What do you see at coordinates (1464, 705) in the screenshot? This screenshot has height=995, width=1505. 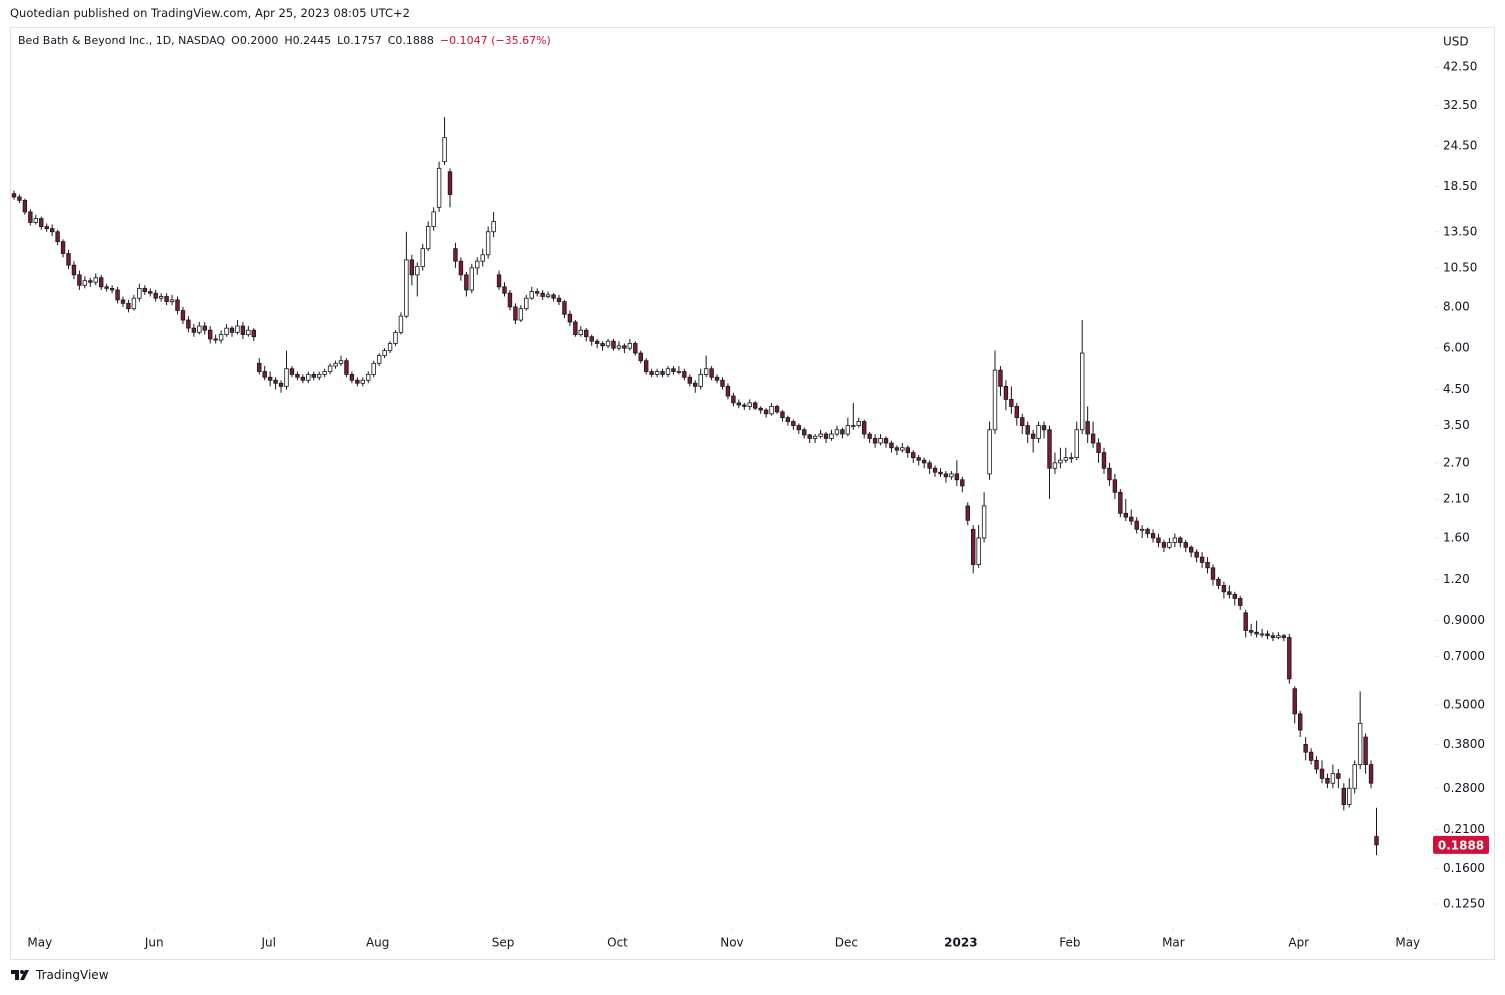 I see `y-tick-label: 0.5000` at bounding box center [1464, 705].